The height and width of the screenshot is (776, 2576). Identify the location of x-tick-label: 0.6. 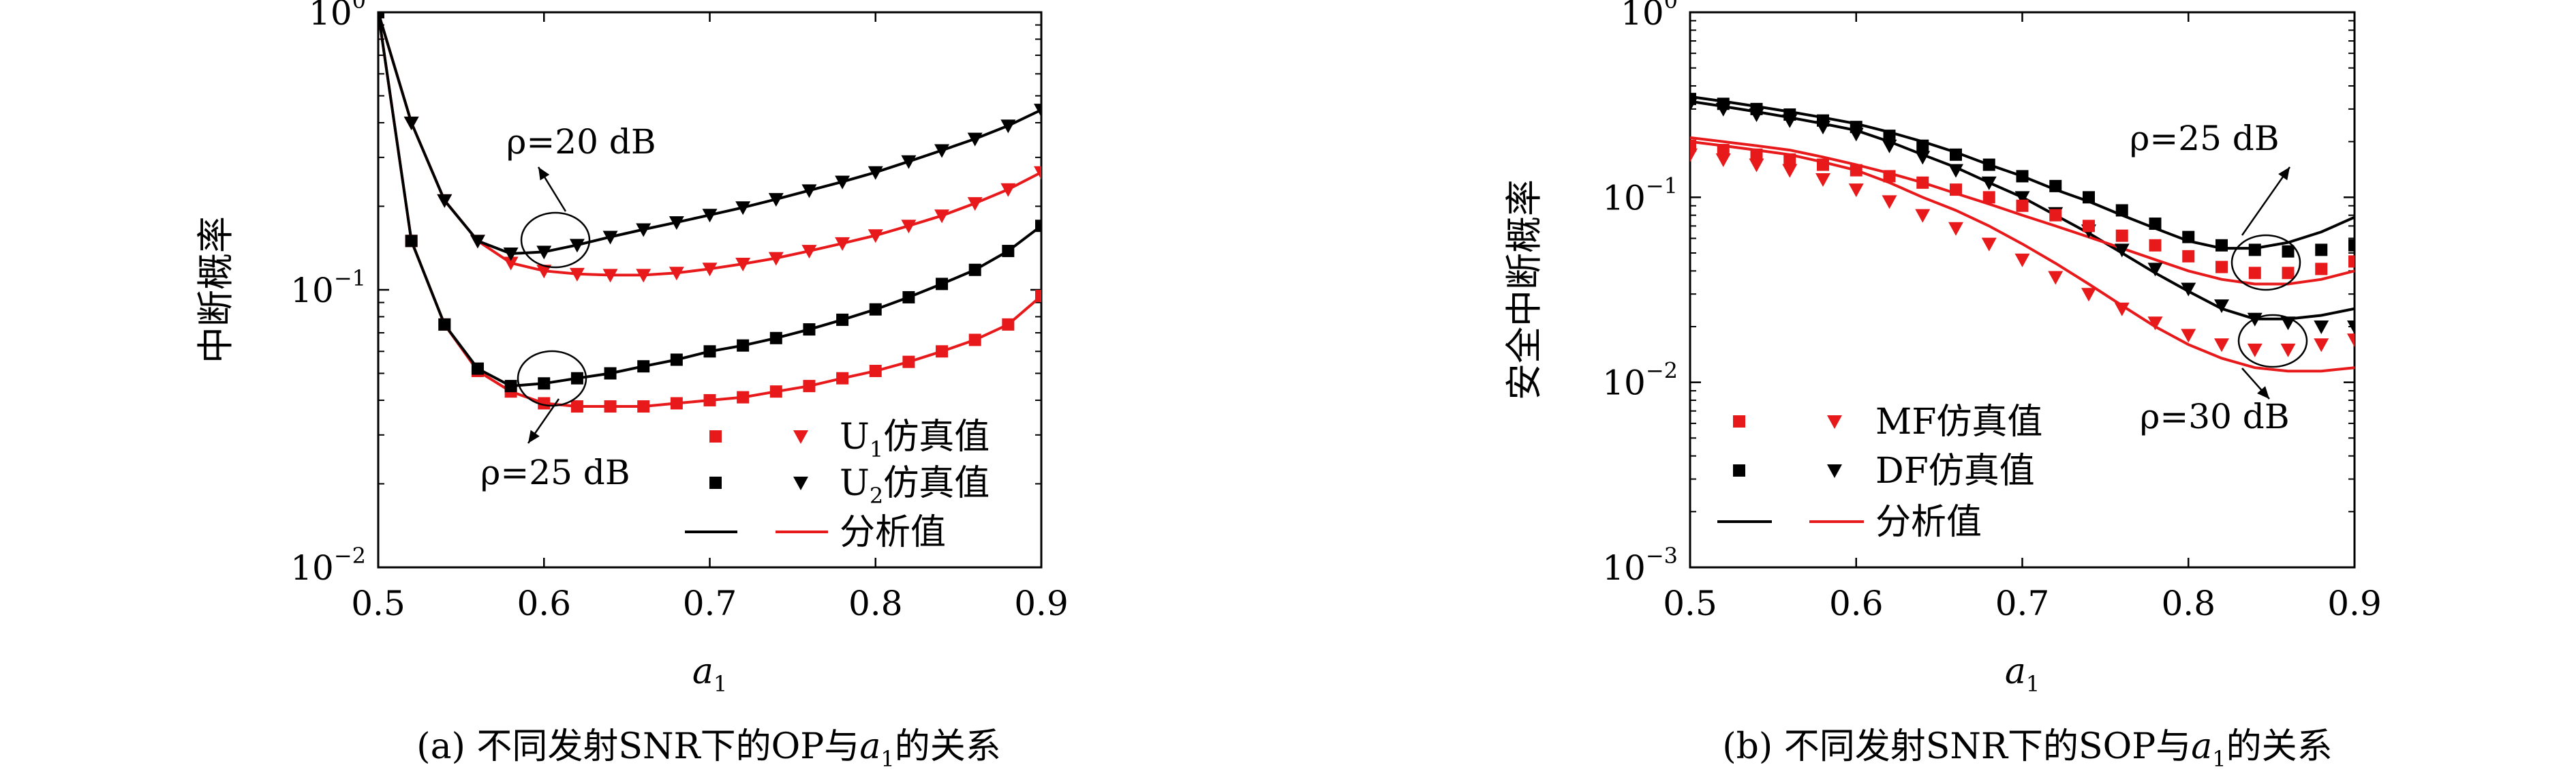
(1857, 603).